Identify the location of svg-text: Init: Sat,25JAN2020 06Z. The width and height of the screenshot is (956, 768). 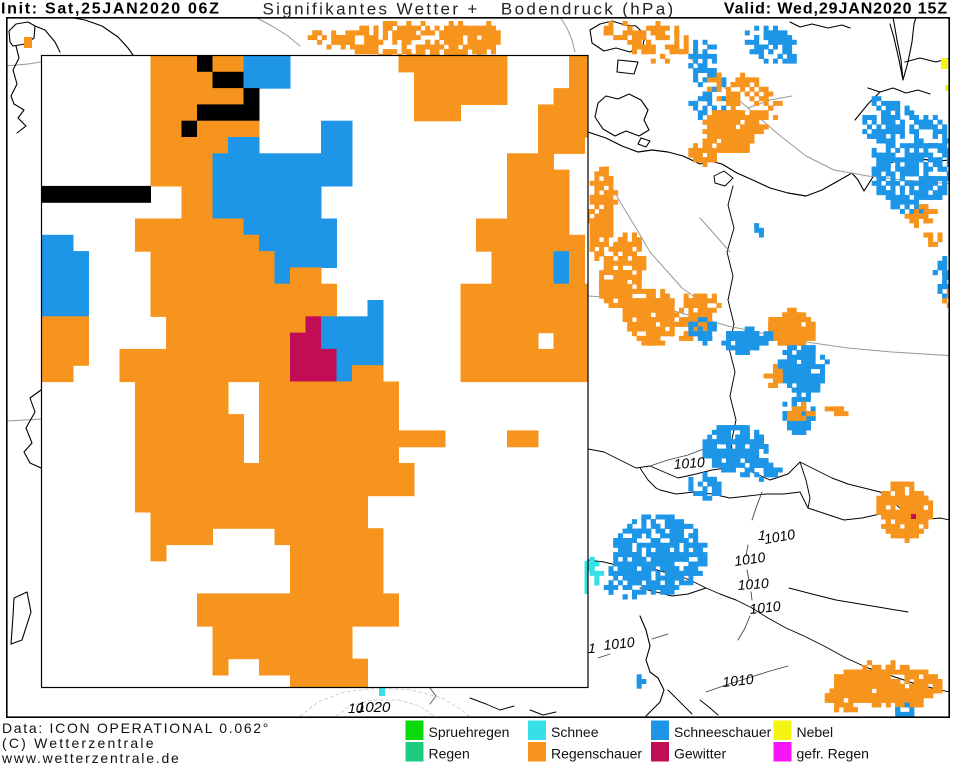
(111, 9).